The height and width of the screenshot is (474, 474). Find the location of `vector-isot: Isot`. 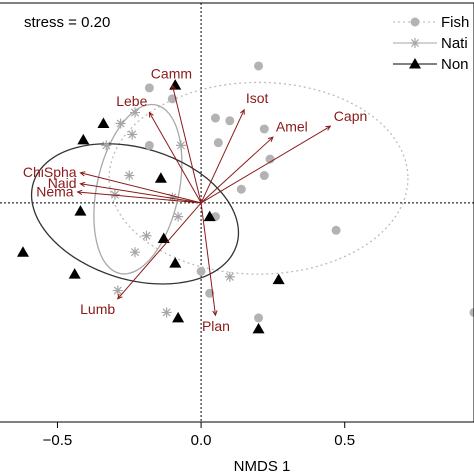

vector-isot: Isot is located at coordinates (234, 147).